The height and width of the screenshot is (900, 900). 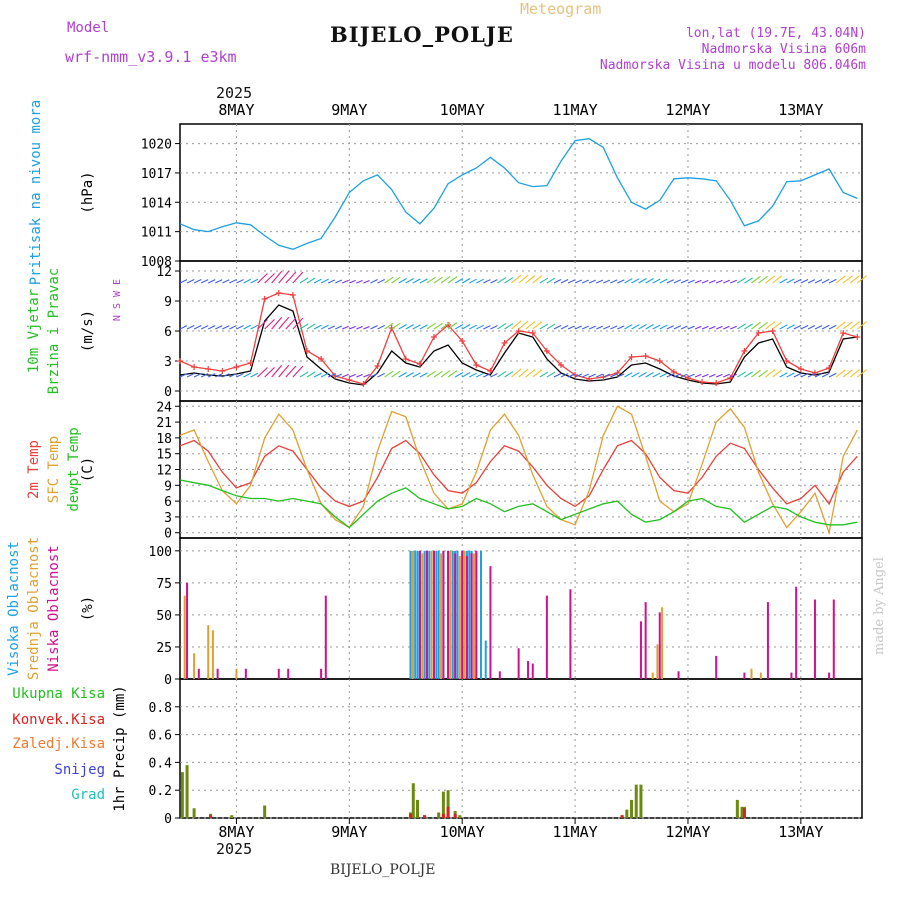 I want to click on footer-title: BIJELO_POLJE, so click(x=383, y=870).